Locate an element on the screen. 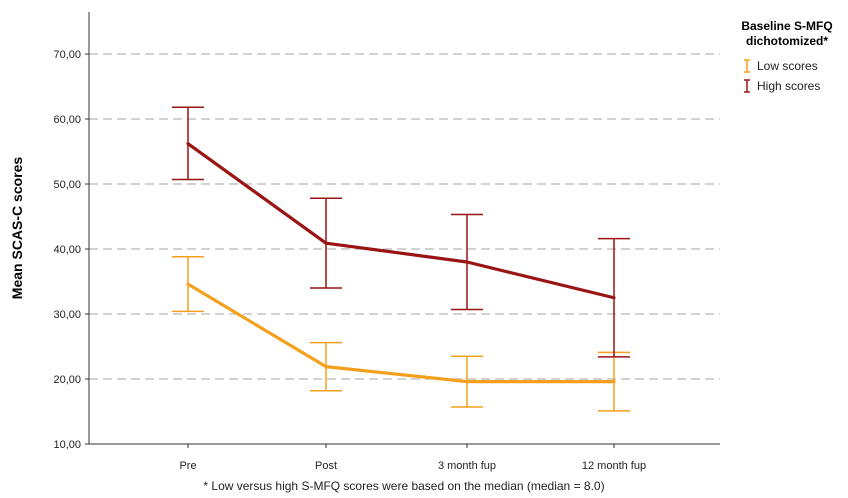  x-tick-label: Pre is located at coordinates (187, 466).